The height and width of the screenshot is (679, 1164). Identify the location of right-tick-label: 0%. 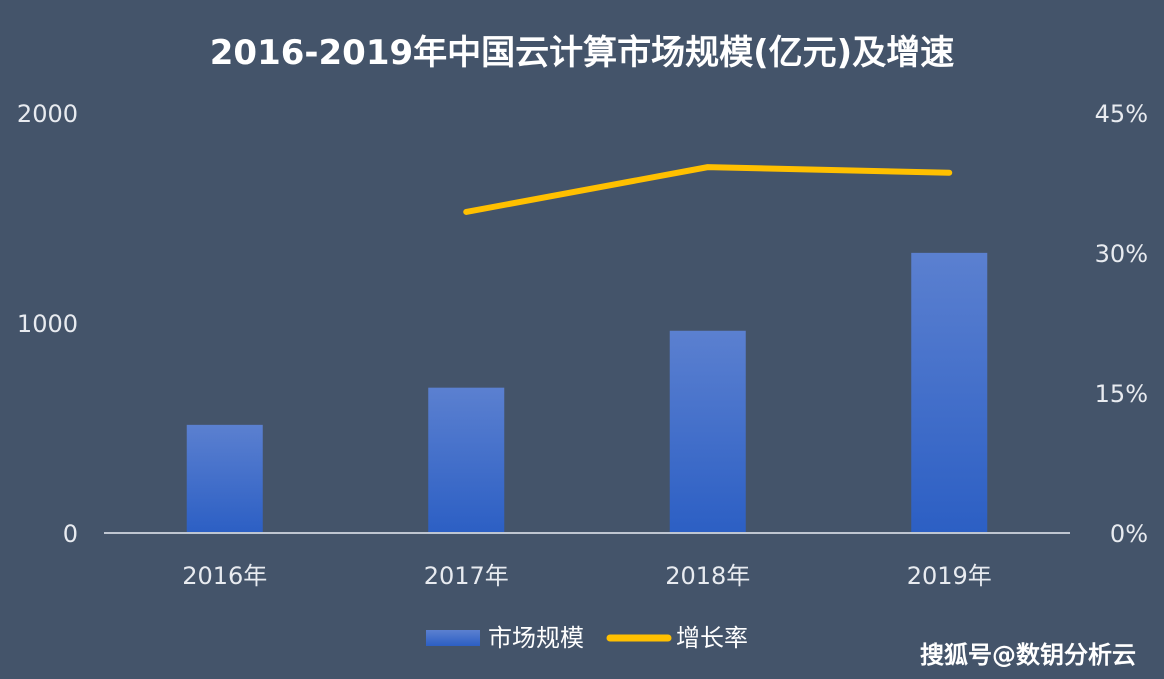
(1129, 534).